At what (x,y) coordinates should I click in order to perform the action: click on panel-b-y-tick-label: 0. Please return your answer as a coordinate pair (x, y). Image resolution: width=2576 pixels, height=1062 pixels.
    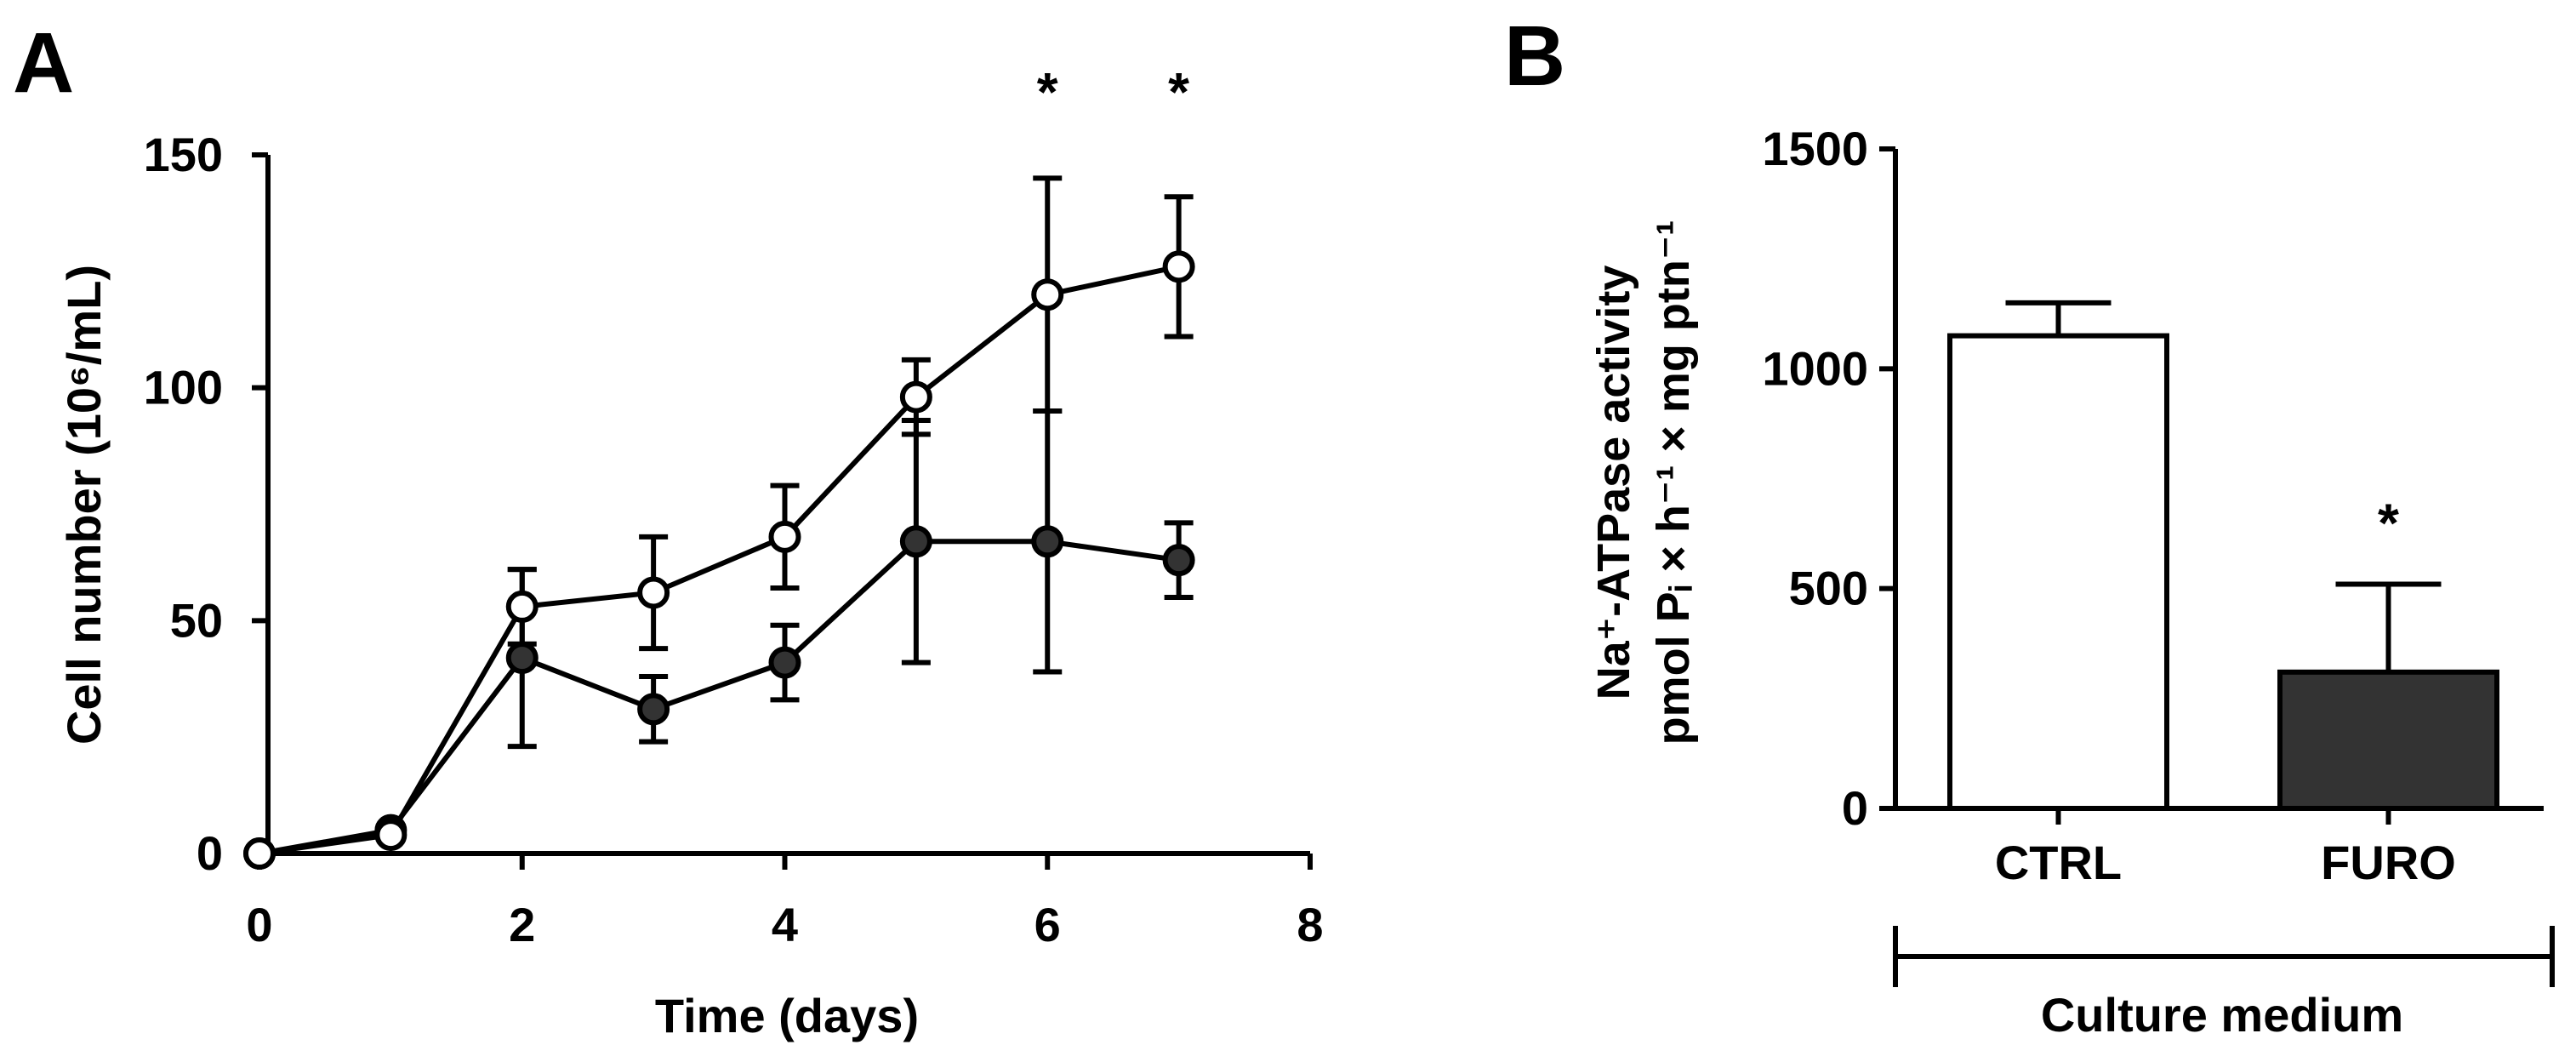
    Looking at the image, I should click on (1855, 808).